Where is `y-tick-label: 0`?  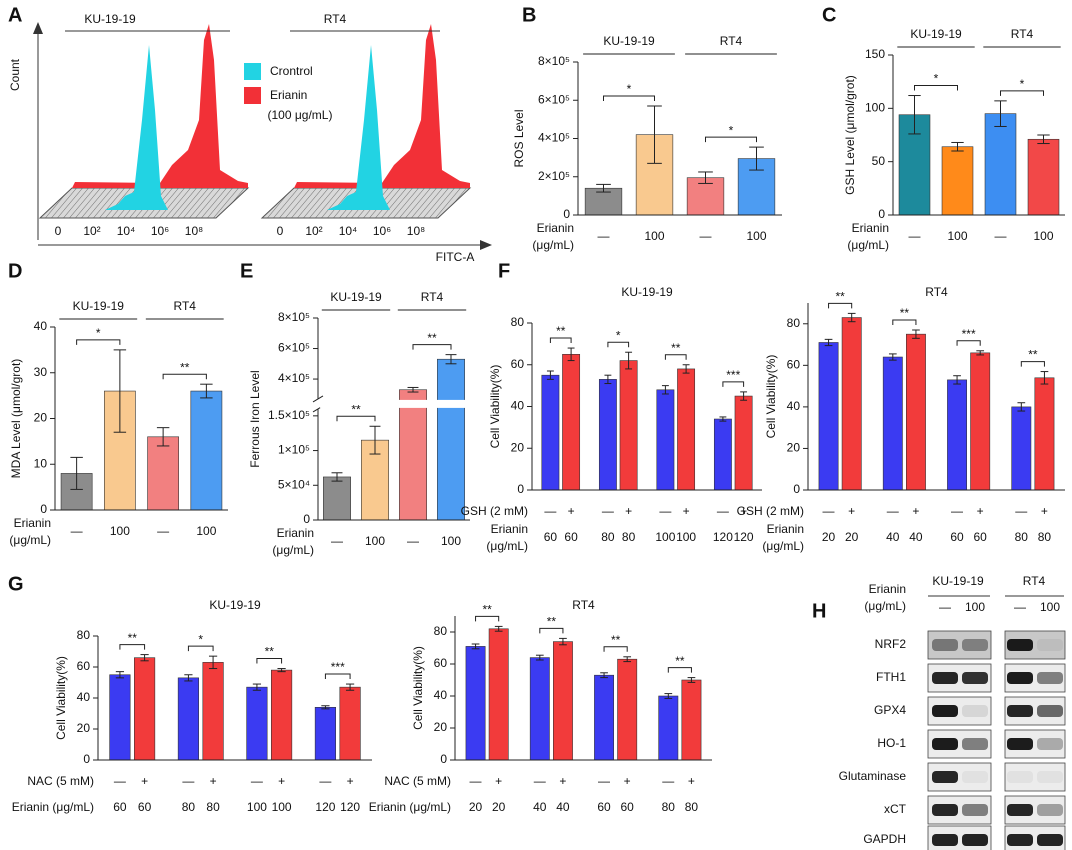
y-tick-label: 0 is located at coordinates (881, 214).